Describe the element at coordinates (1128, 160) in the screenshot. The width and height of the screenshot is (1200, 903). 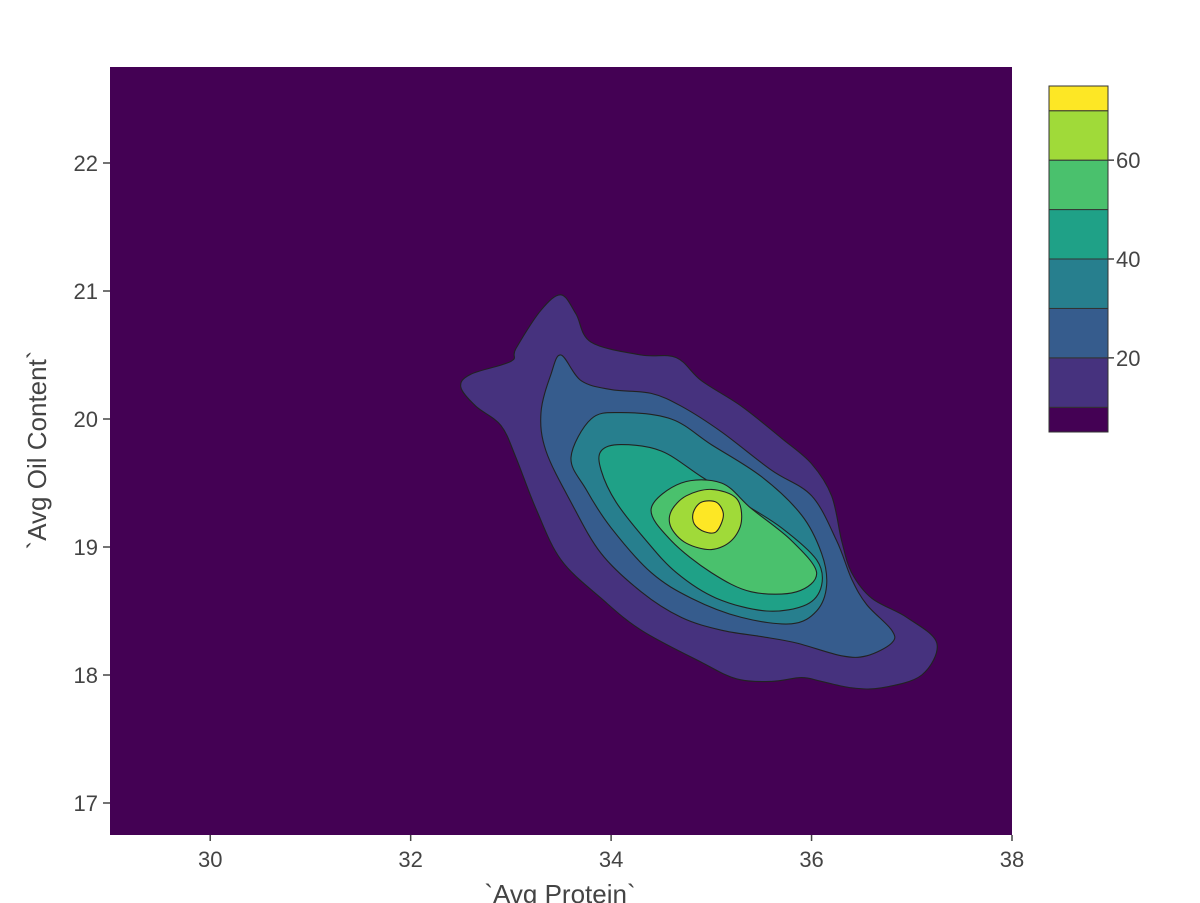
I see `colorbar-tick-label: 60` at that location.